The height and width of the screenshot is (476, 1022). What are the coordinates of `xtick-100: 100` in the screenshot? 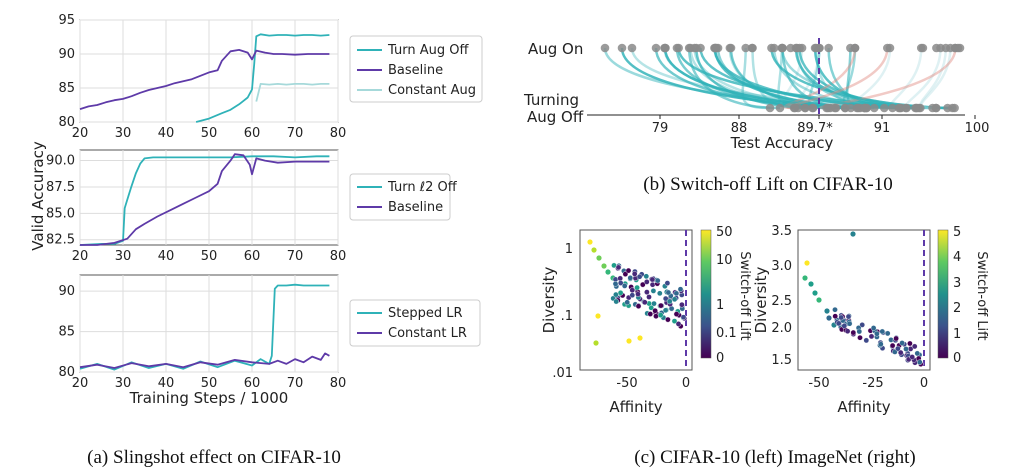 It's located at (977, 128).